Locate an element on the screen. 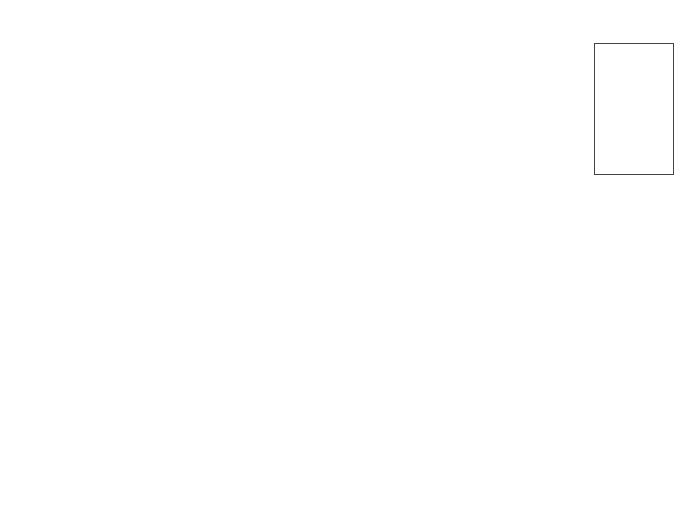 Image resolution: width=686 pixels, height=517 pixels. legend is located at coordinates (634, 109).